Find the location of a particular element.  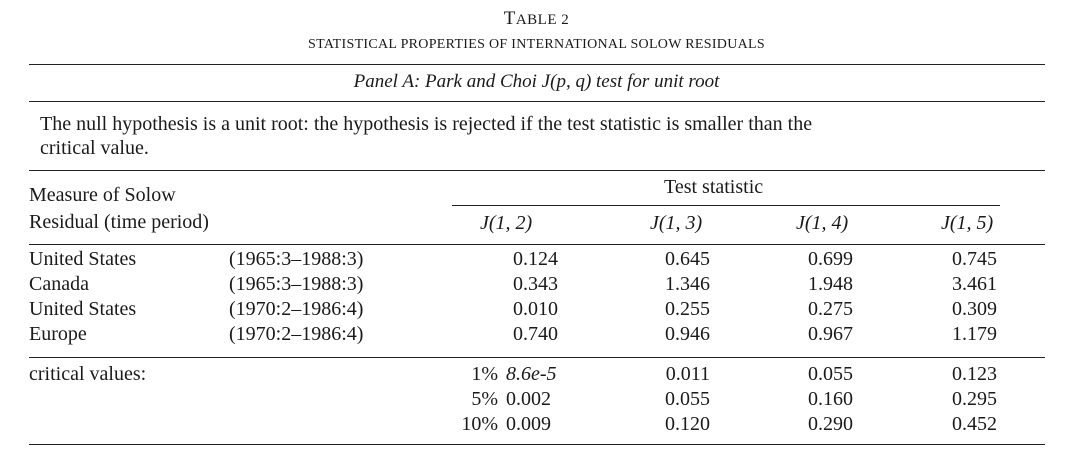

critical-value-cell: 0.123 is located at coordinates (974, 374).